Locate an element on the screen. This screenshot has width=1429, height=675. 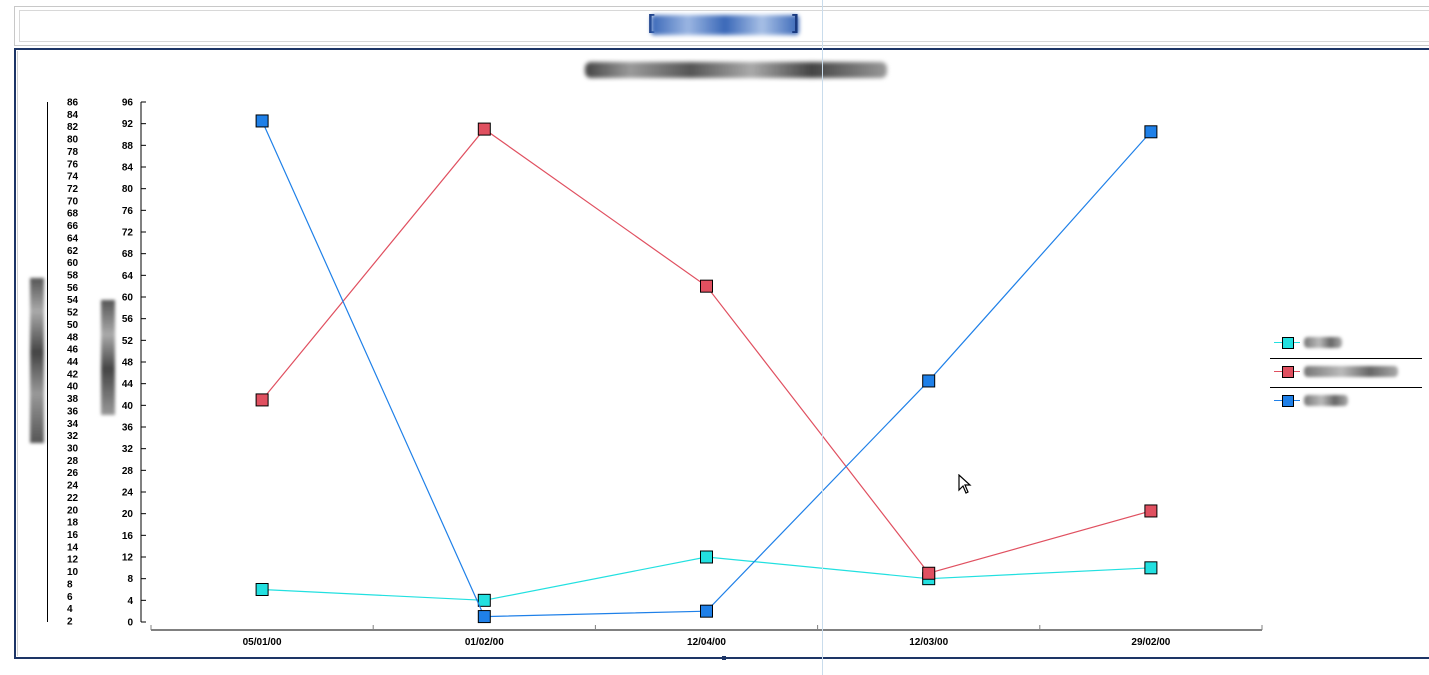
secondary-y-tick-label: 70 is located at coordinates (73, 201).